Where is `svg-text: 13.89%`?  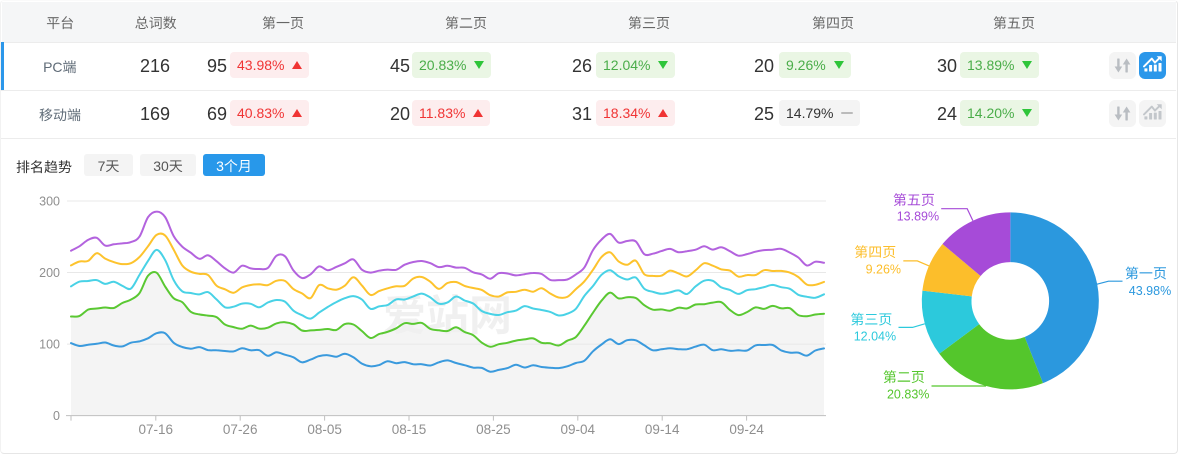 svg-text: 13.89% is located at coordinates (918, 216).